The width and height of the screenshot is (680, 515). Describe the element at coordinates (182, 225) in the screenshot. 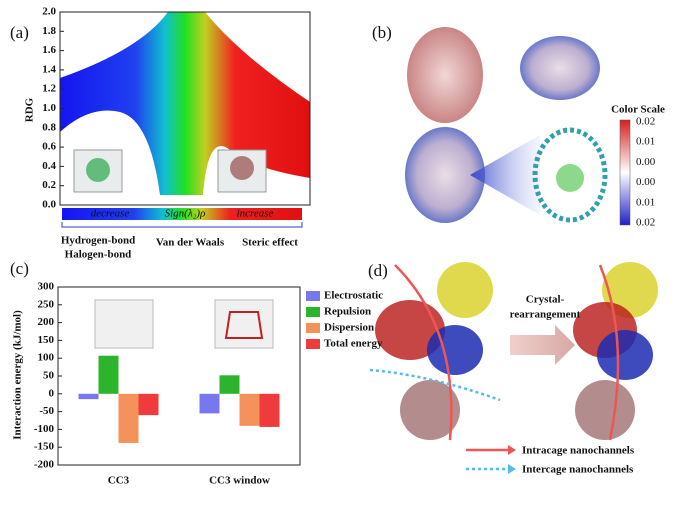

I see `bracket` at that location.